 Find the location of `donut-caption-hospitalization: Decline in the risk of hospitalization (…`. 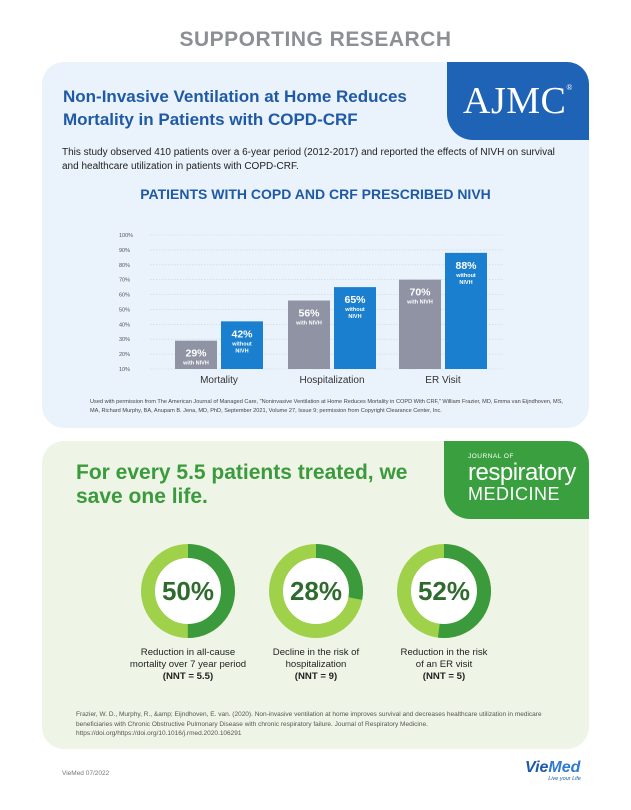

donut-caption-hospitalization: Decline in the risk of hospitalization (… is located at coordinates (316, 665).